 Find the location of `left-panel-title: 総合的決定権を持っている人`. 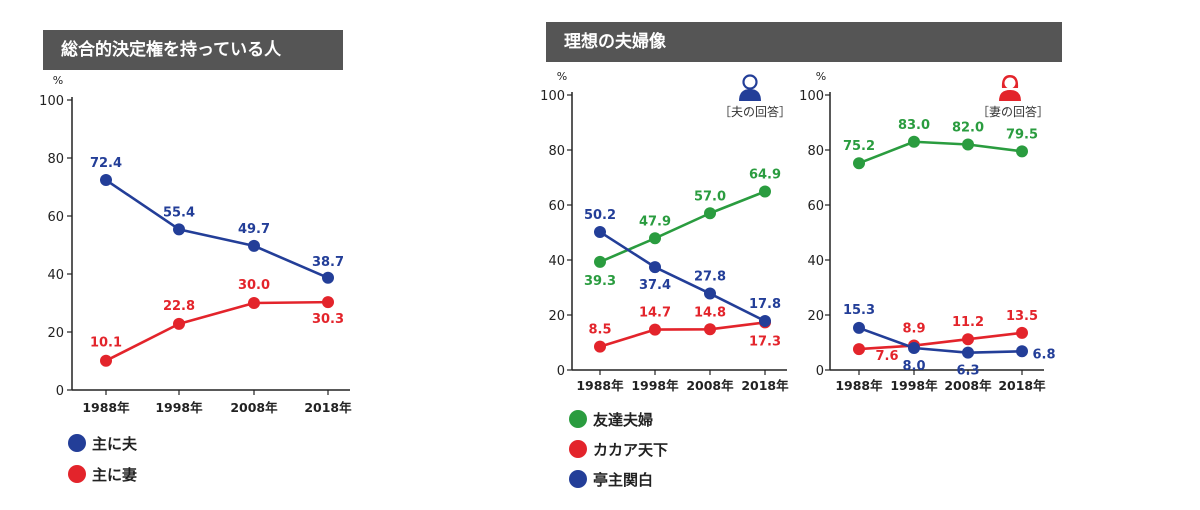

left-panel-title: 総合的決定権を持っている人 is located at coordinates (193, 50).